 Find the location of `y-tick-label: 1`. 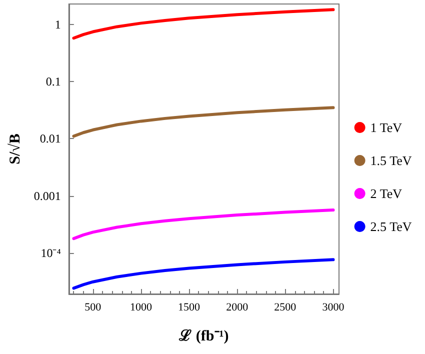

y-tick-label: 1 is located at coordinates (57, 25).